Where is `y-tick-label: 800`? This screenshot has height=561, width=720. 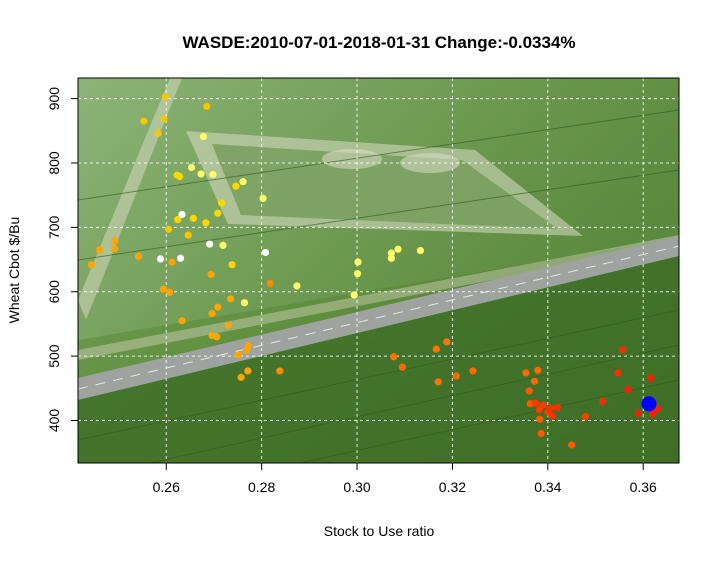 y-tick-label: 800 is located at coordinates (54, 163).